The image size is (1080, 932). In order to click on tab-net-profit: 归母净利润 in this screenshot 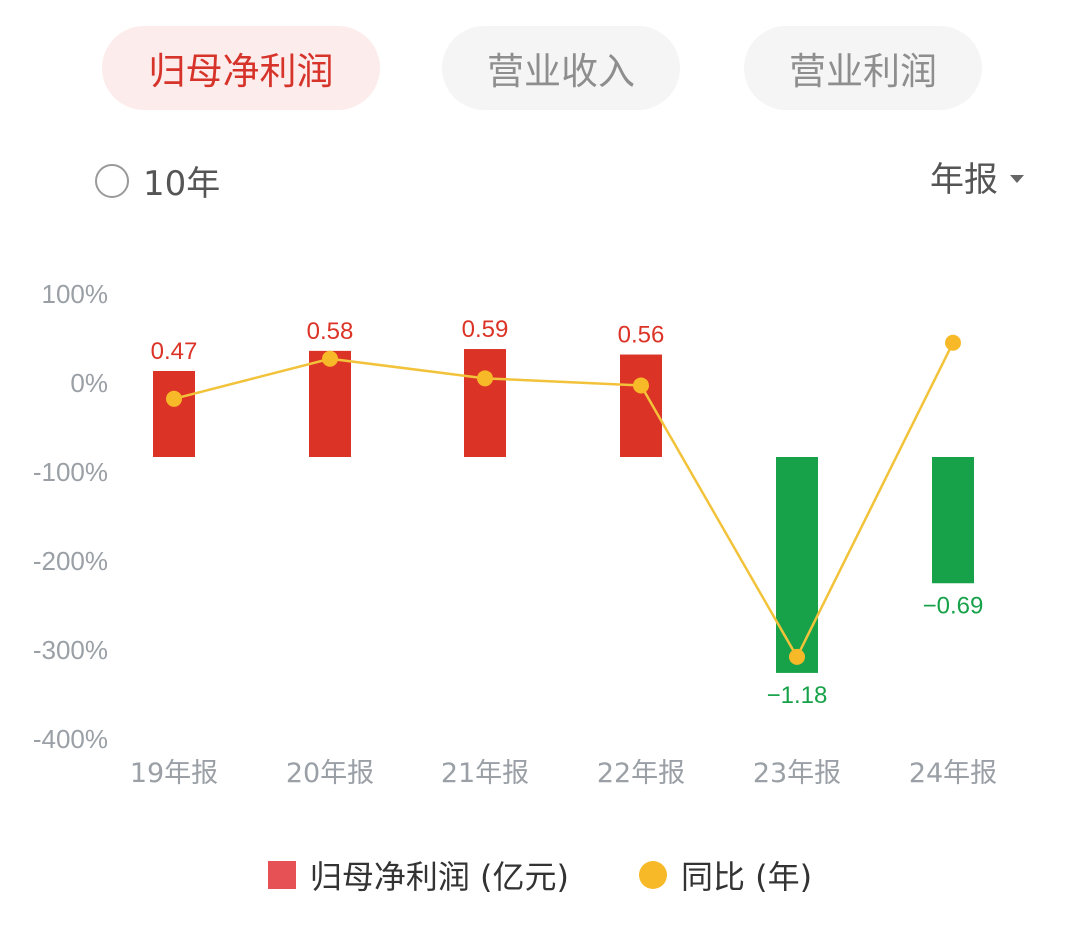, I will do `click(241, 68)`.